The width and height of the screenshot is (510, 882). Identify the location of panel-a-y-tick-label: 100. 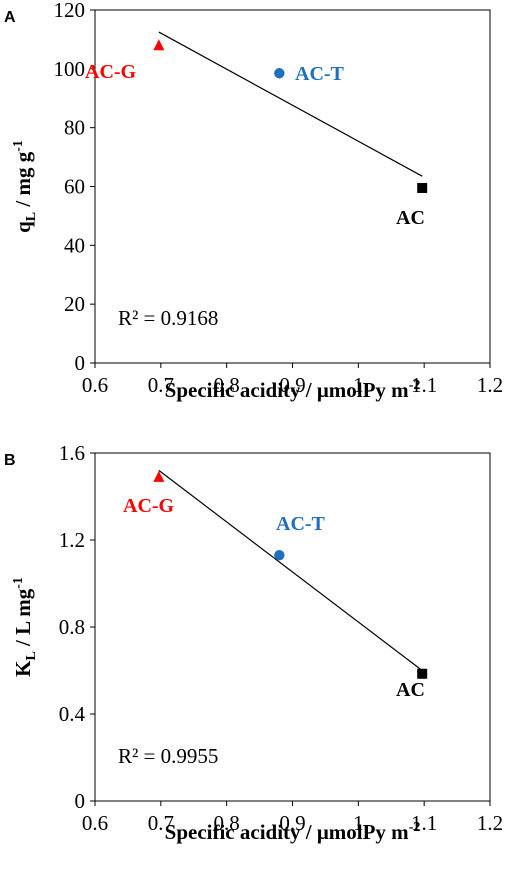
(70, 69).